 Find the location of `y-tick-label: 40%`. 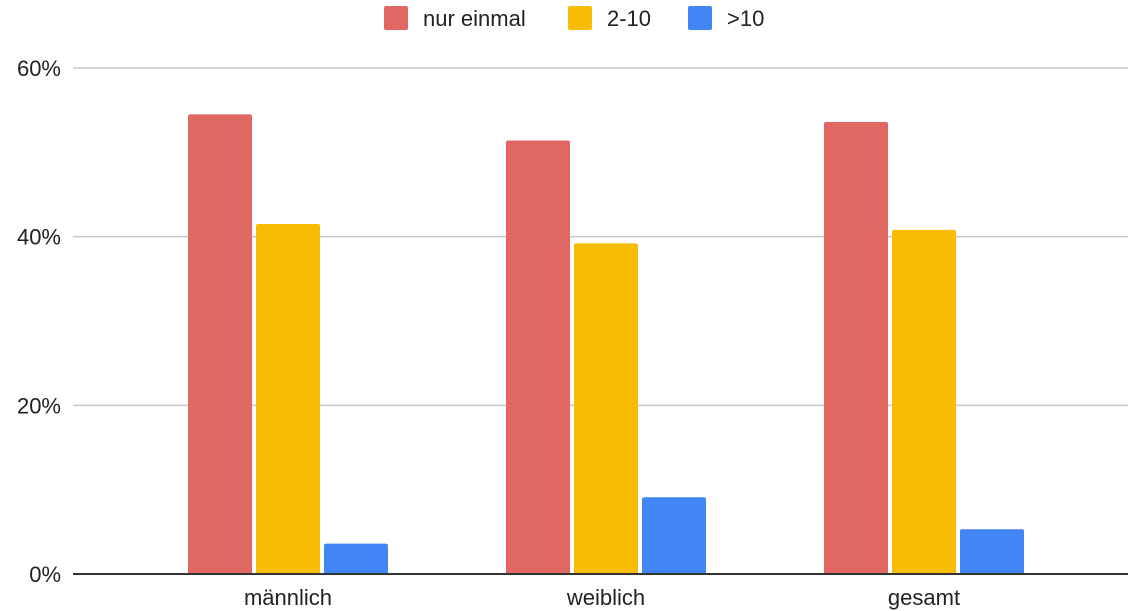

y-tick-label: 40% is located at coordinates (39, 237).